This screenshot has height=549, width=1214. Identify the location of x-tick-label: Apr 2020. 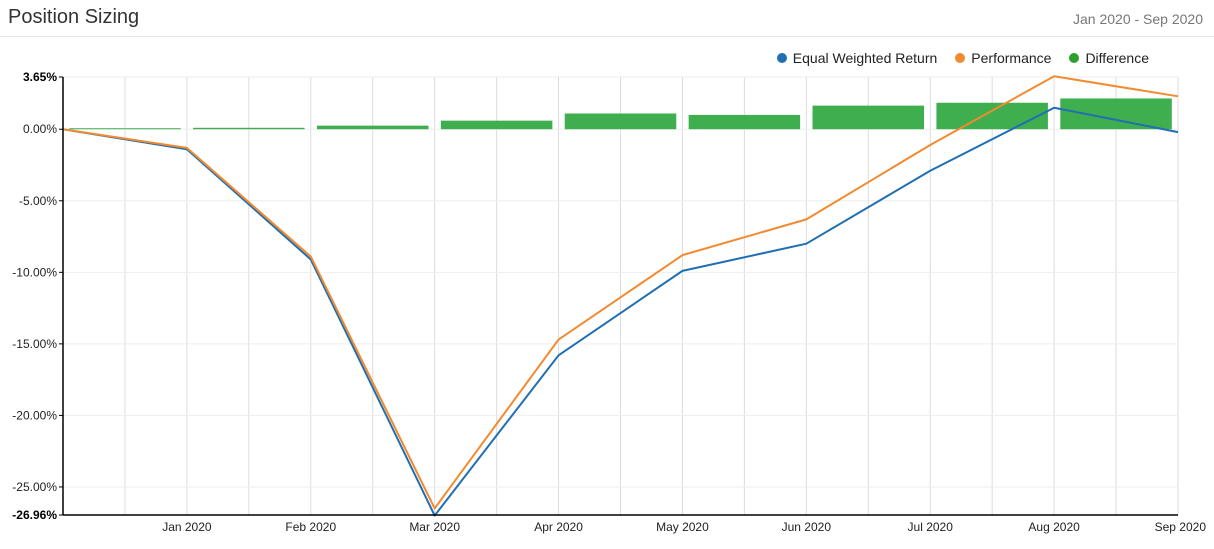
(558, 527).